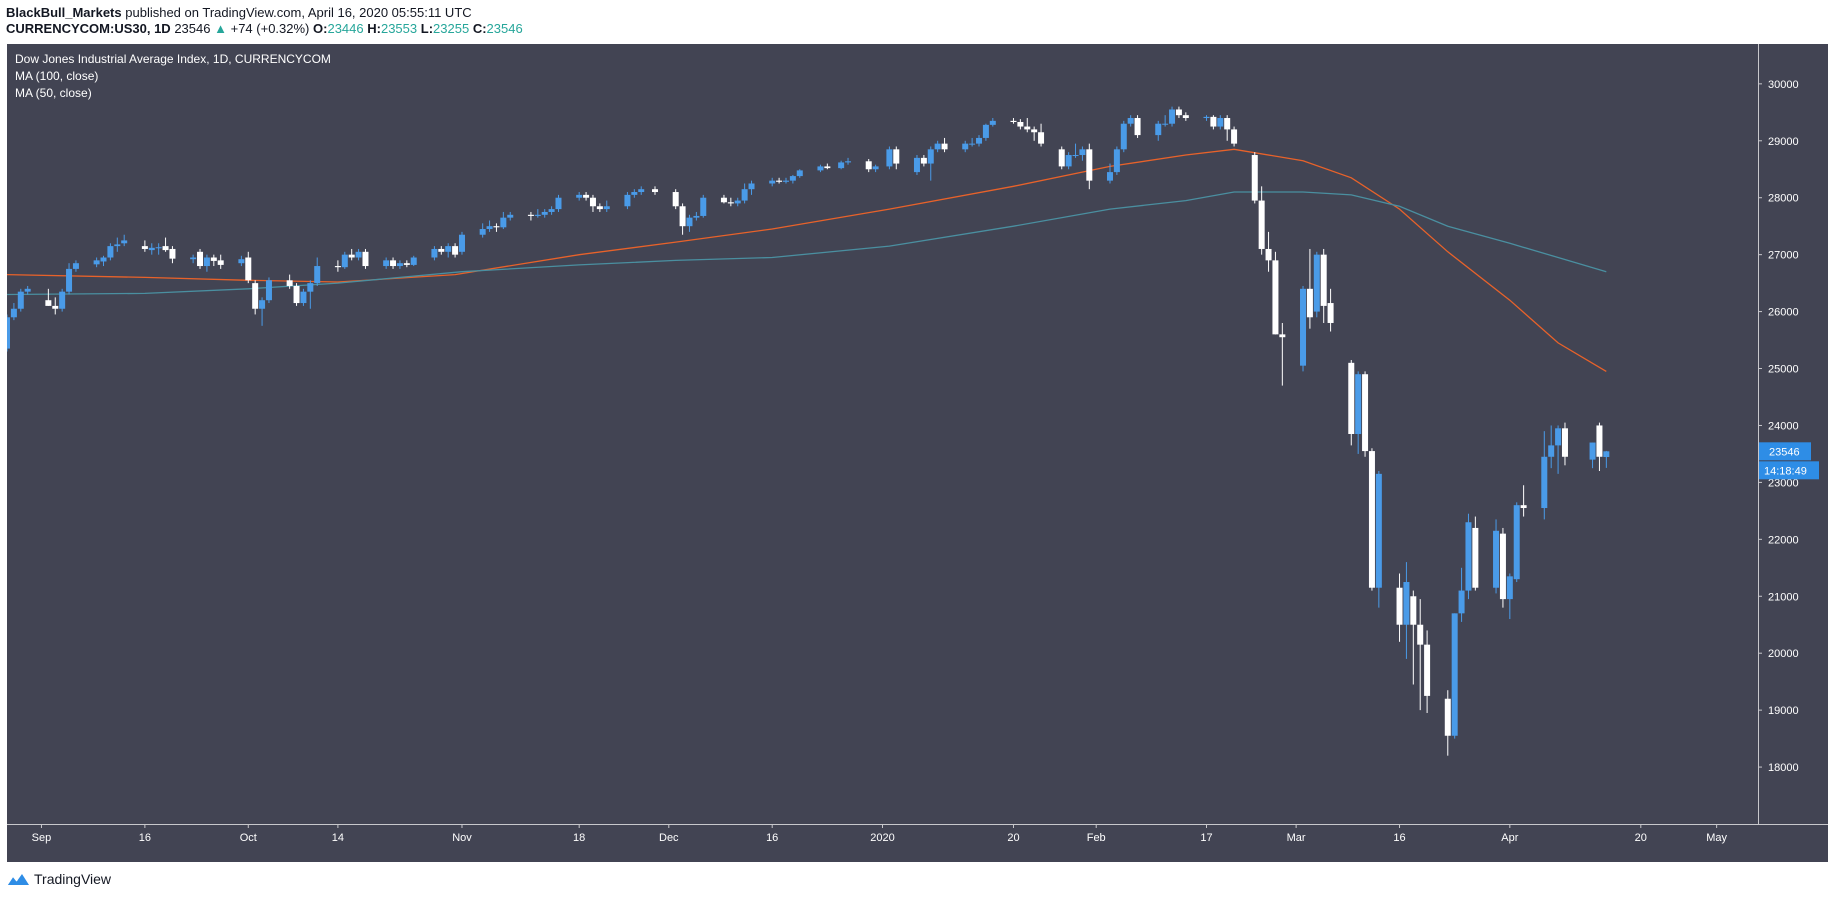  Describe the element at coordinates (64, 12) in the screenshot. I see `publisher-name: BlackBull_Markets` at that location.